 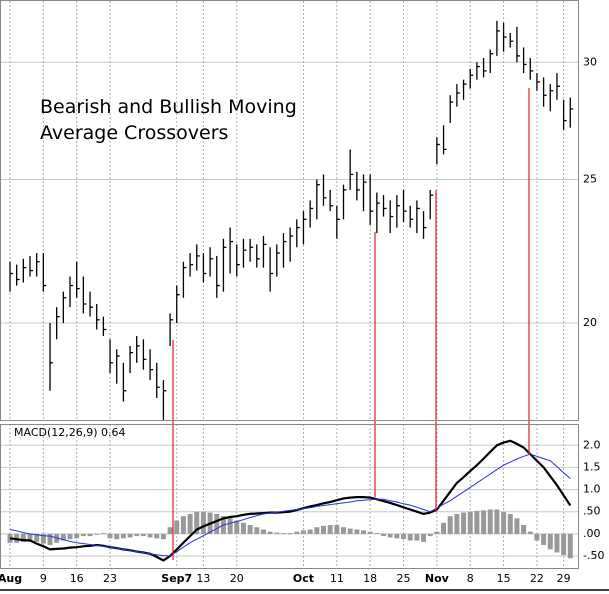 What do you see at coordinates (370, 578) in the screenshot?
I see `x-tick-label: 18` at bounding box center [370, 578].